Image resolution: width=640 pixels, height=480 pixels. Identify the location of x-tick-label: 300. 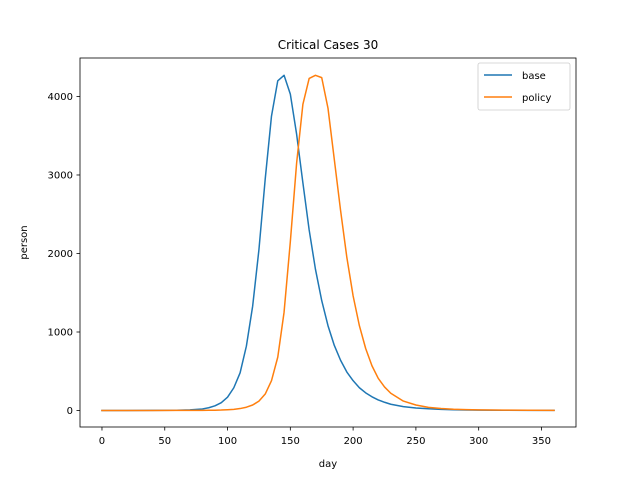
(478, 441).